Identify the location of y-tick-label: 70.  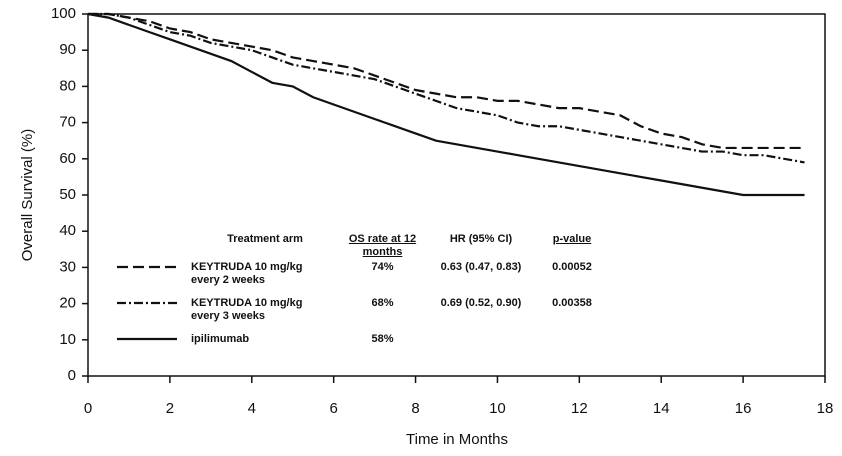
(67, 122).